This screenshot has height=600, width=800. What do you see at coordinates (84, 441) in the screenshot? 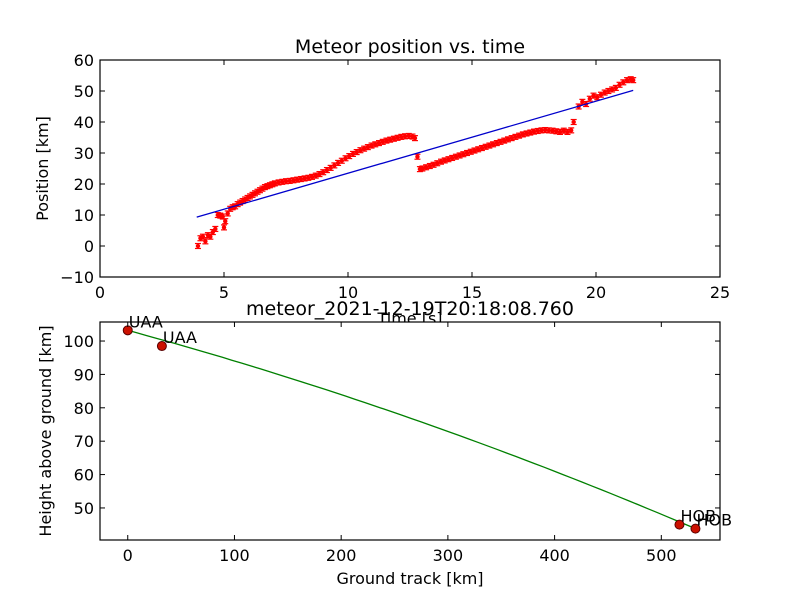
I see `y-tick-label: 70` at bounding box center [84, 441].